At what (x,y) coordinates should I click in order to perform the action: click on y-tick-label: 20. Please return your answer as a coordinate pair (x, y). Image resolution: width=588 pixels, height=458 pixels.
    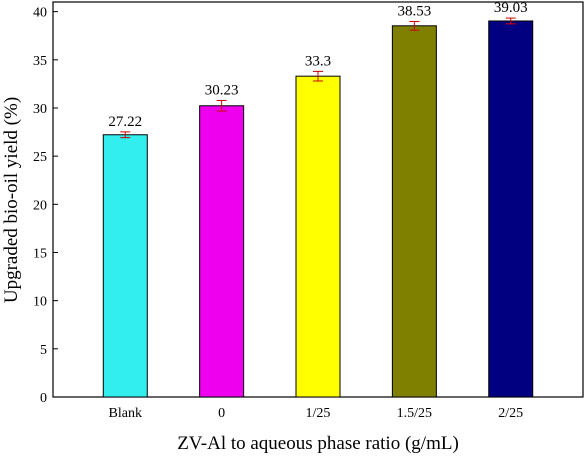
    Looking at the image, I should click on (40, 205).